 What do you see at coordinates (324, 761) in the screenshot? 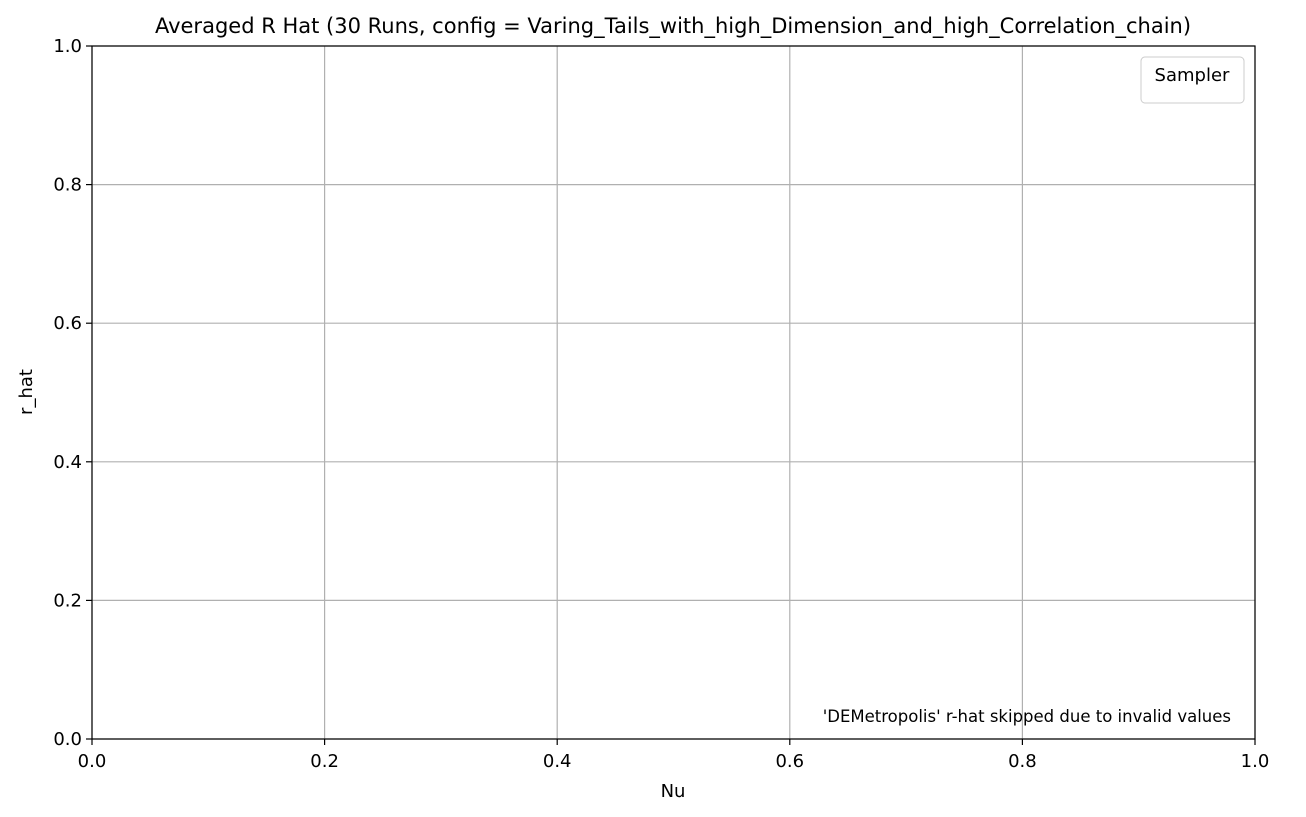
I see `x-tick-label: 0.2` at bounding box center [324, 761].